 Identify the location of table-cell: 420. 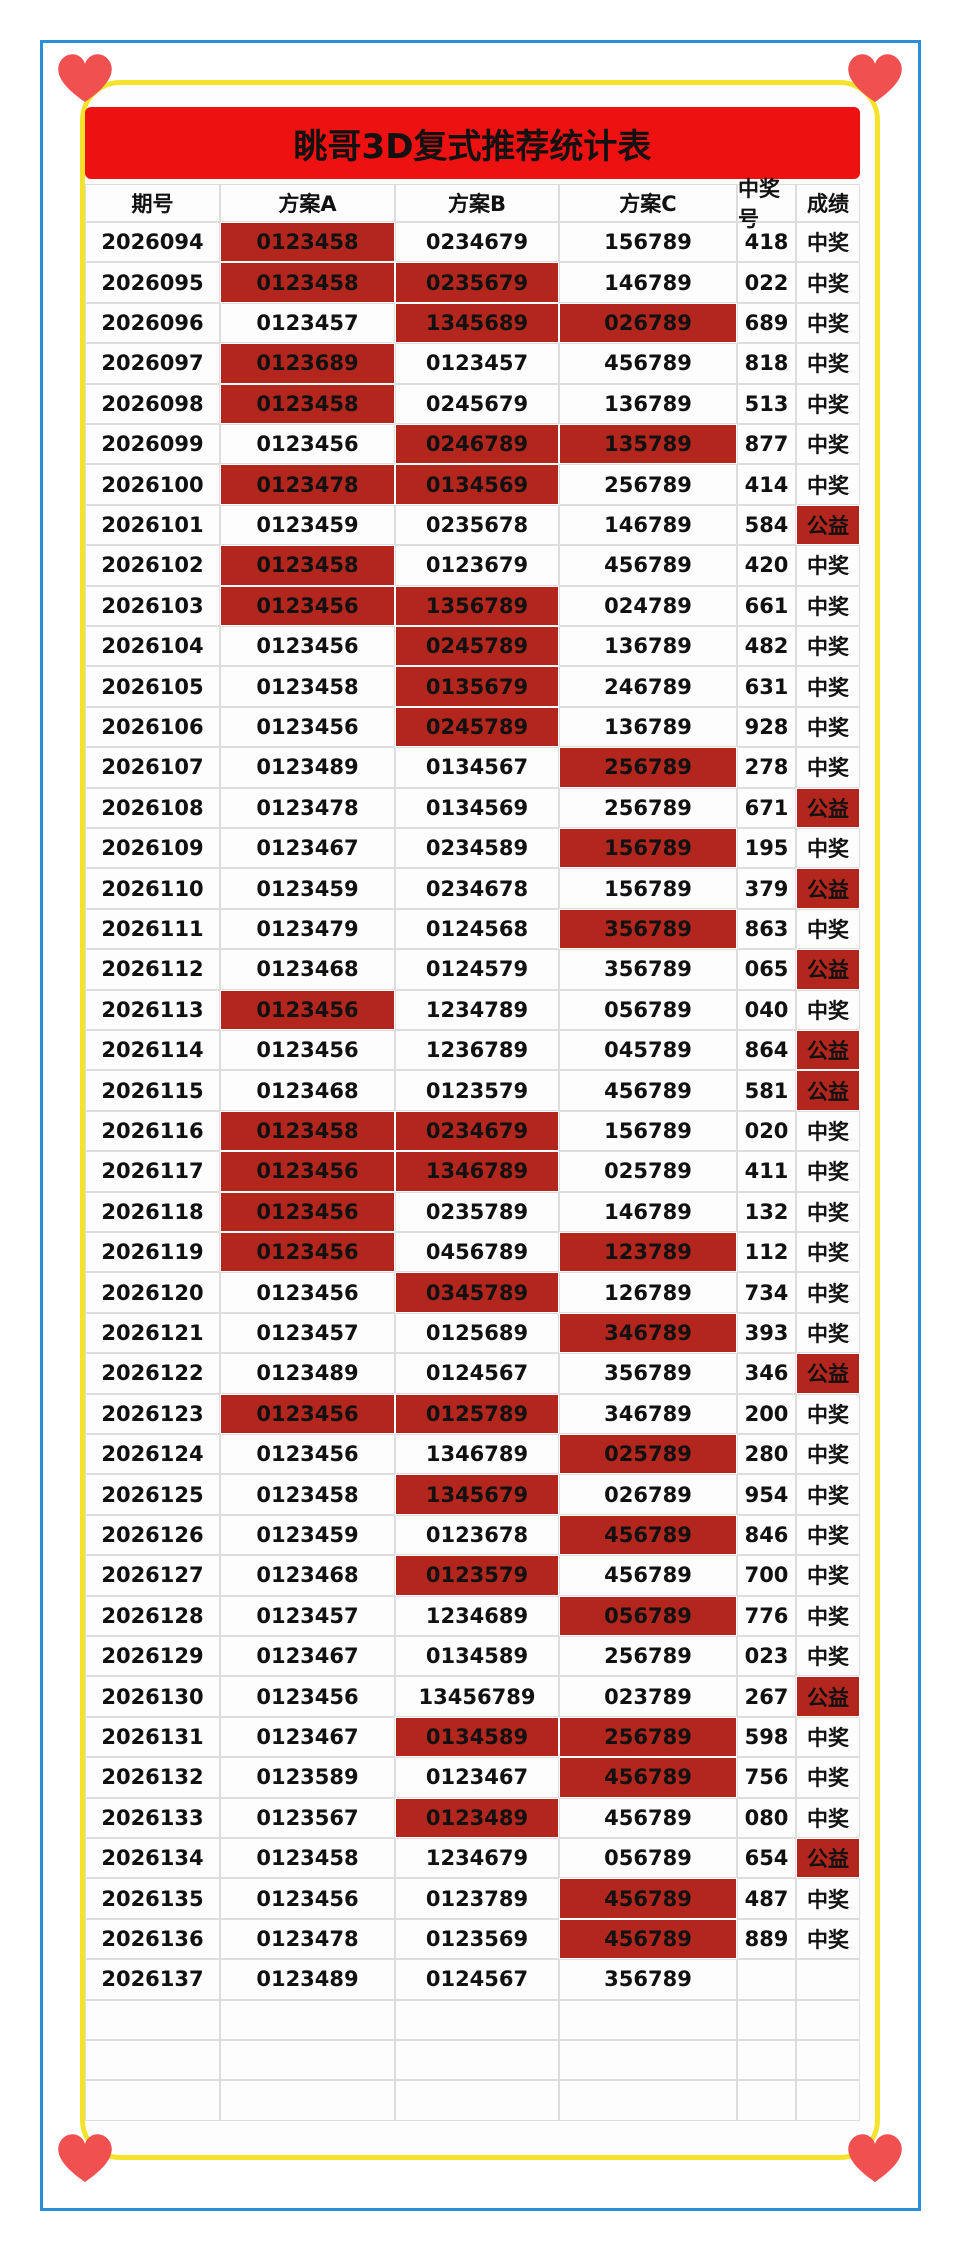
(766, 565).